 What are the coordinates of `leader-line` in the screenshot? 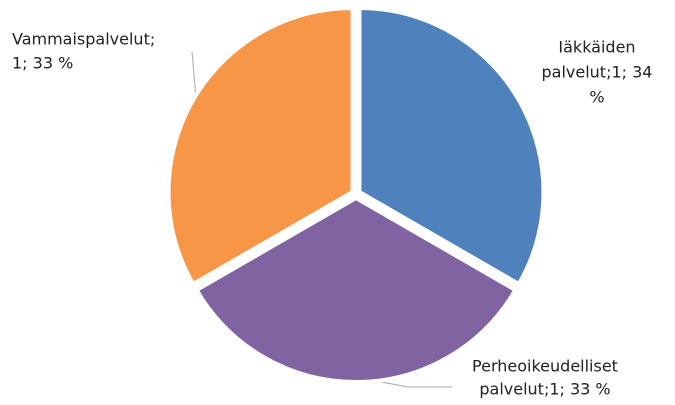 It's located at (194, 75).